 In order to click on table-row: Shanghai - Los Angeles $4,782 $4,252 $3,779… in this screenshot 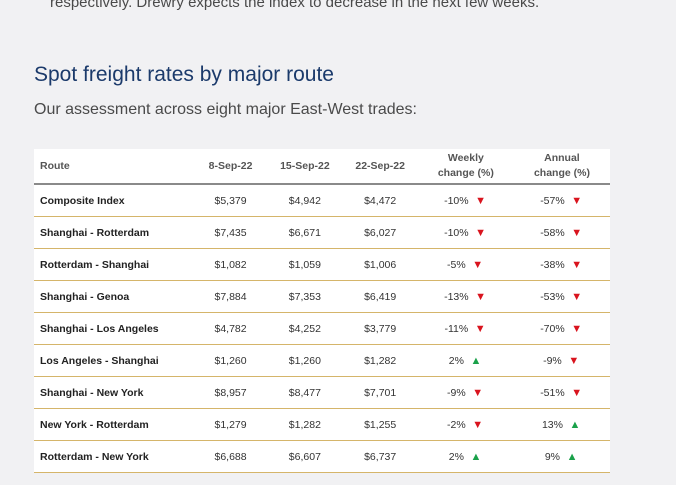, I will do `click(322, 328)`.